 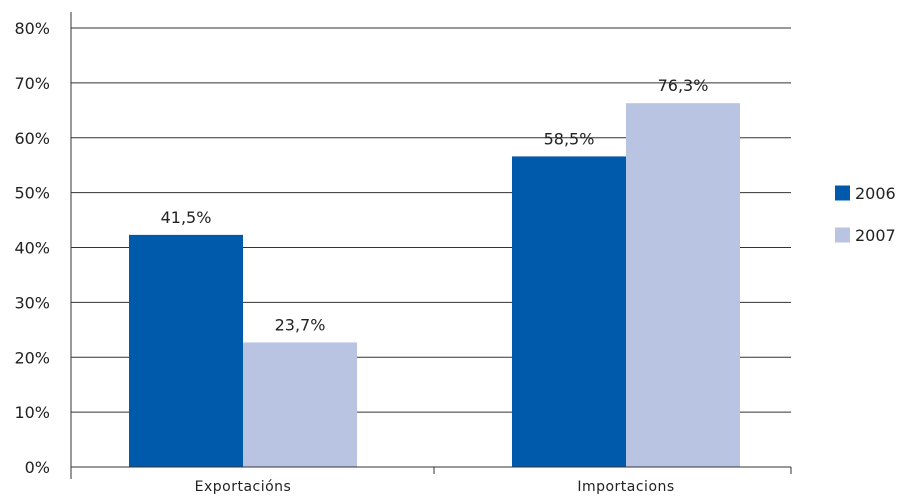 I want to click on legend: 2006 2007, so click(x=865, y=214).